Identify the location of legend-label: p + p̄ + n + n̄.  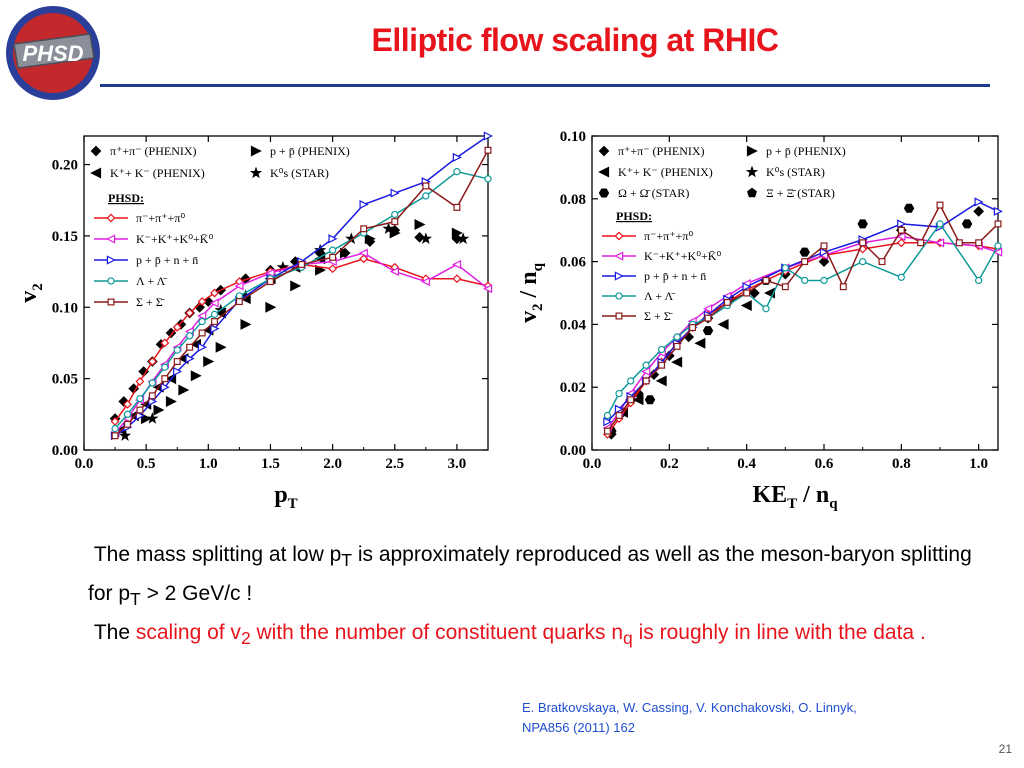
(675, 276).